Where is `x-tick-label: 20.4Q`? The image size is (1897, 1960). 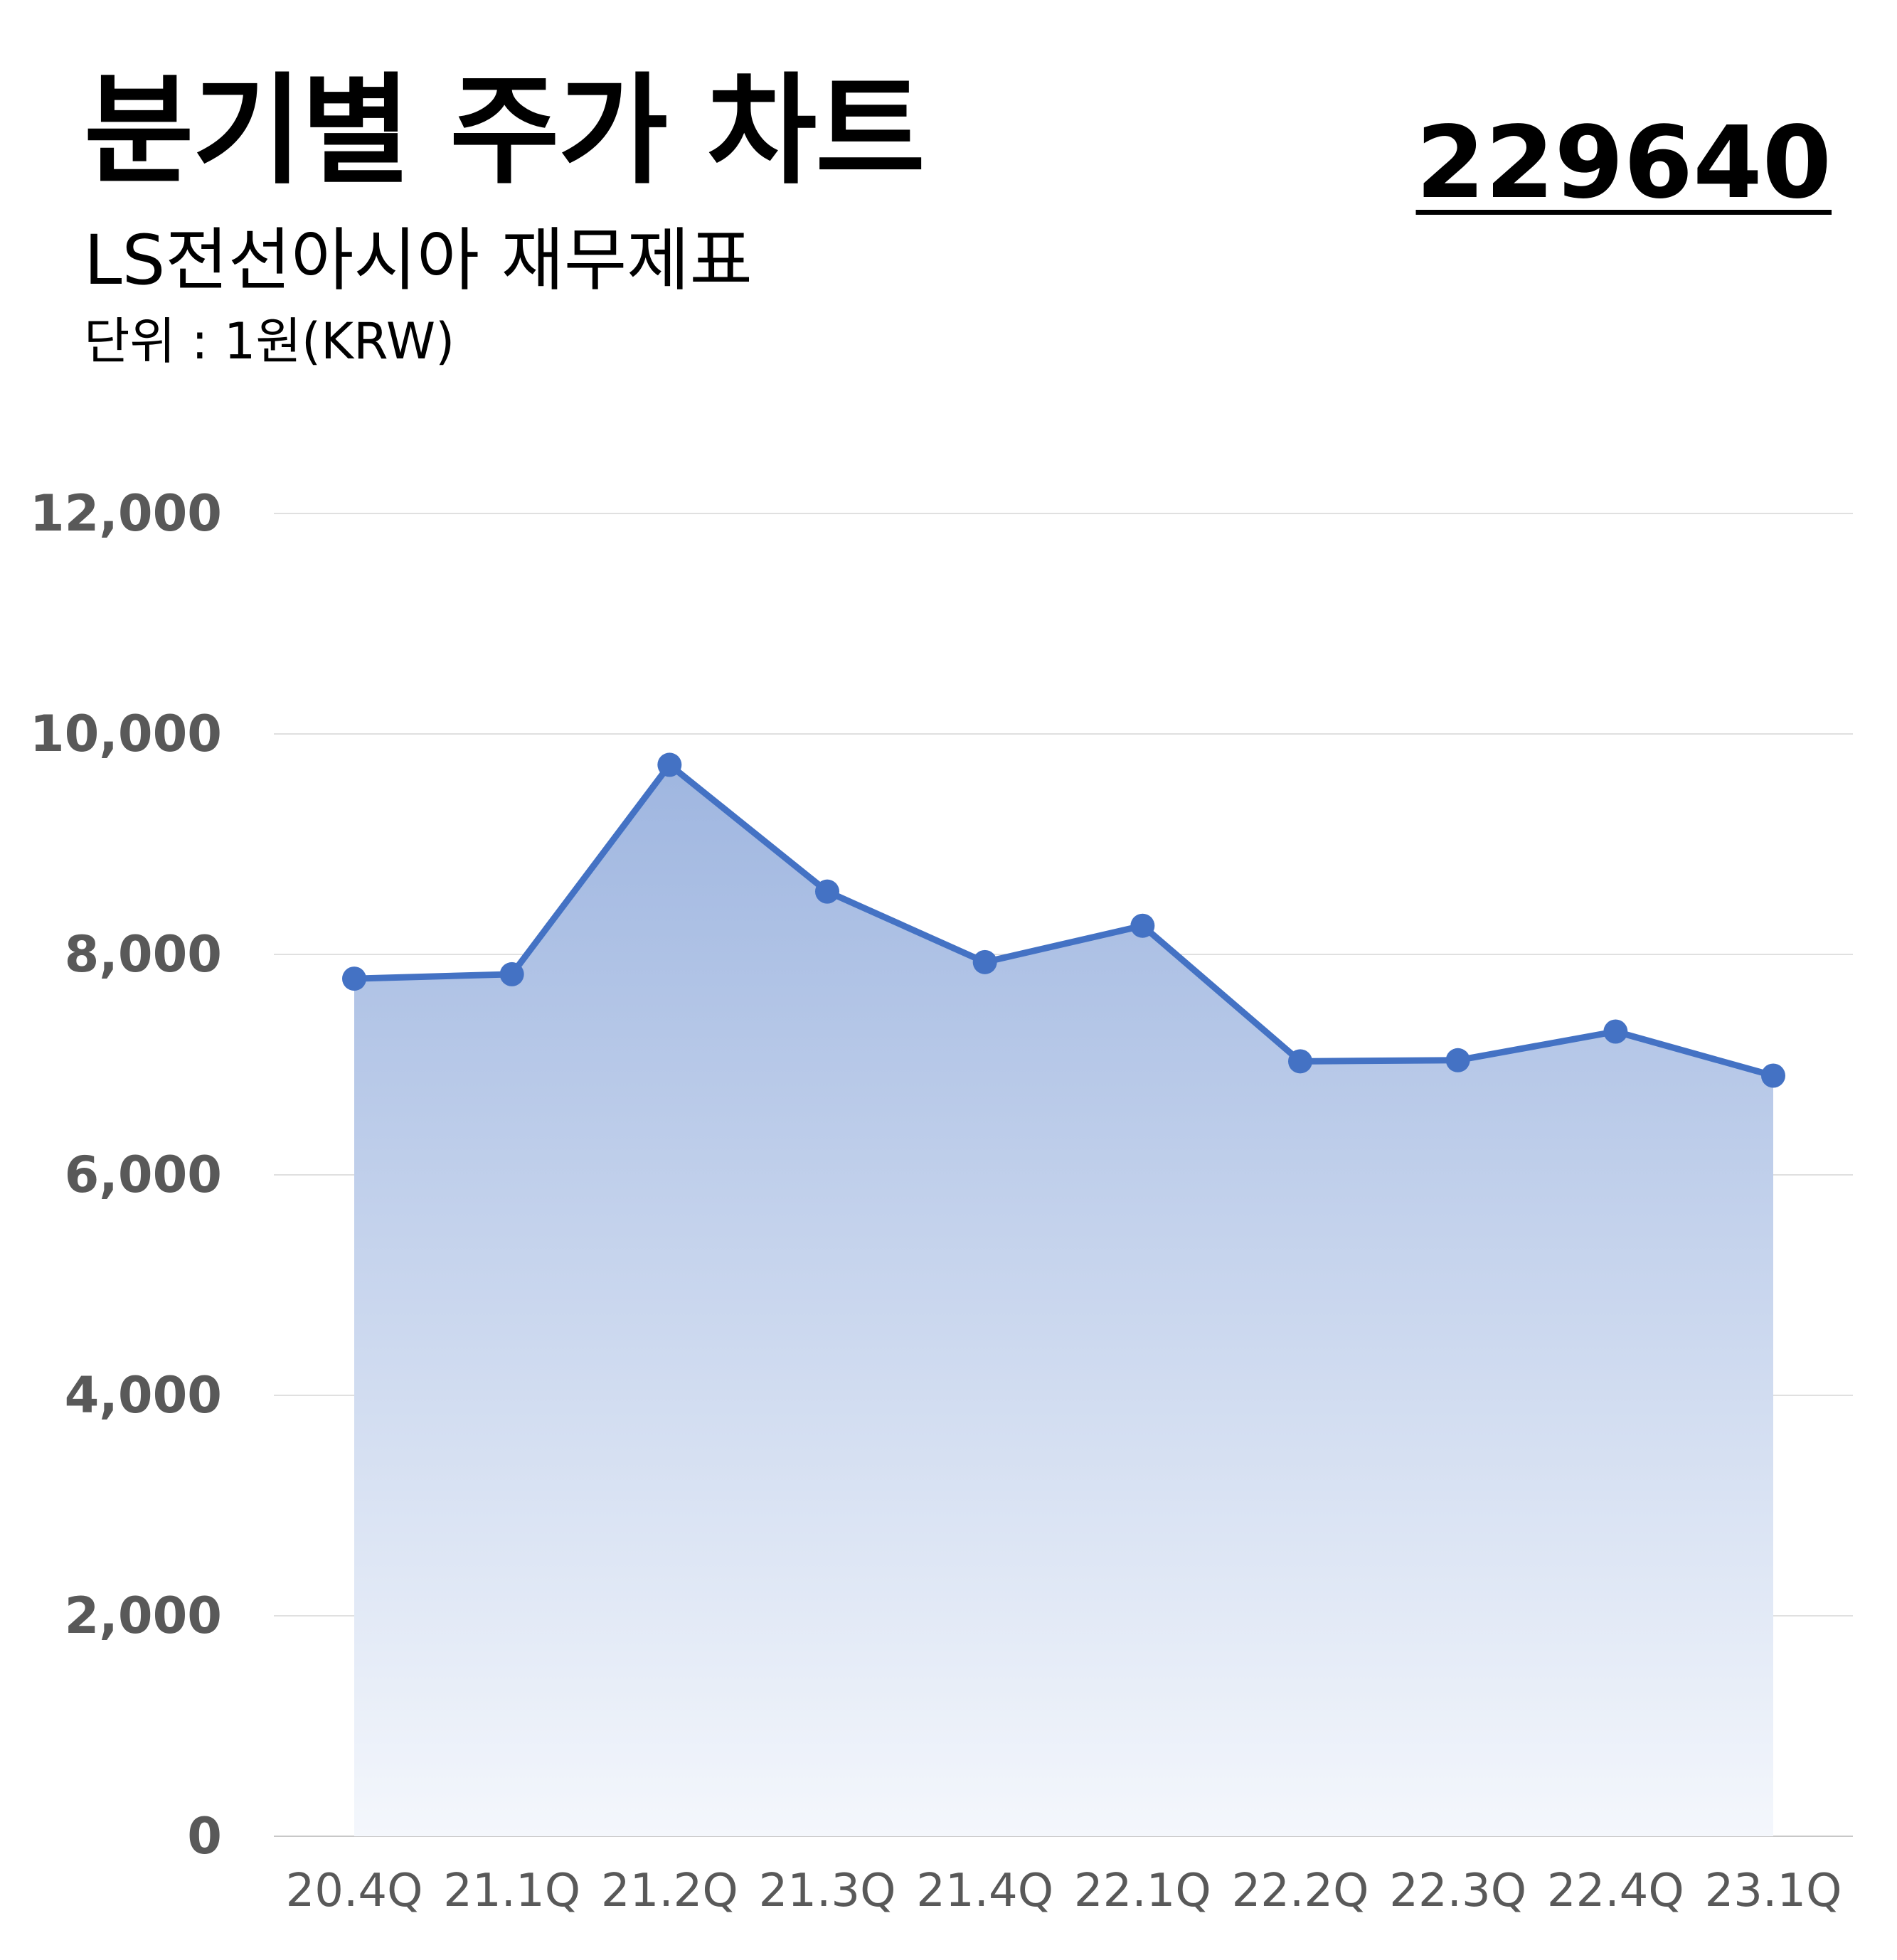
x-tick-label: 20.4Q is located at coordinates (355, 1891).